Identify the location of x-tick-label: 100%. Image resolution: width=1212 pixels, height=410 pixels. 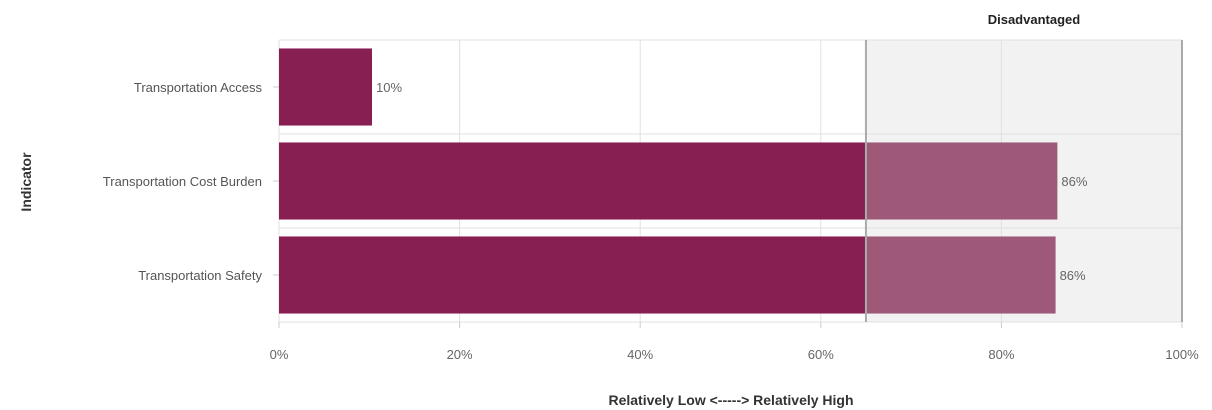
(1182, 354).